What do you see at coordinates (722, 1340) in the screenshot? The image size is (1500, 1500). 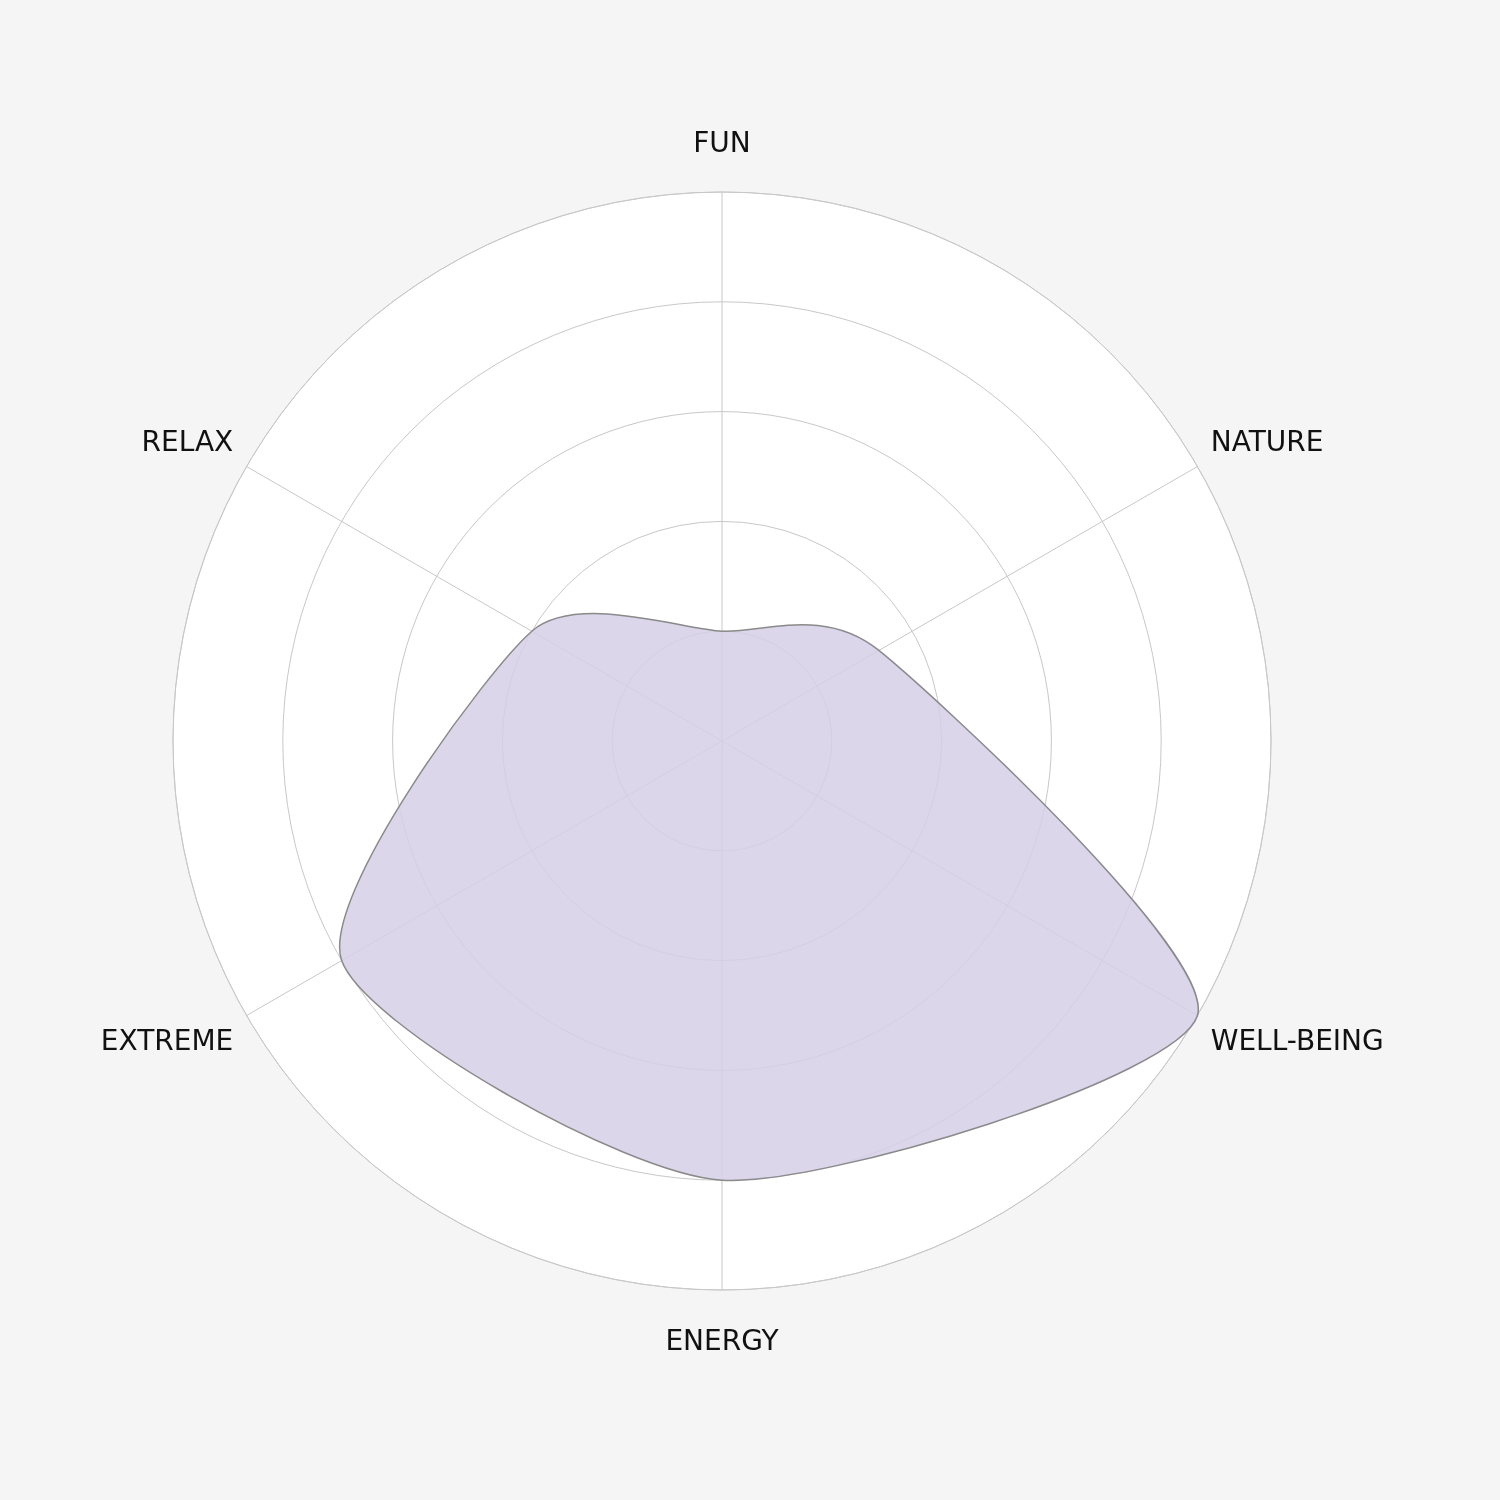 I see `spoke-label: ENERGY` at bounding box center [722, 1340].